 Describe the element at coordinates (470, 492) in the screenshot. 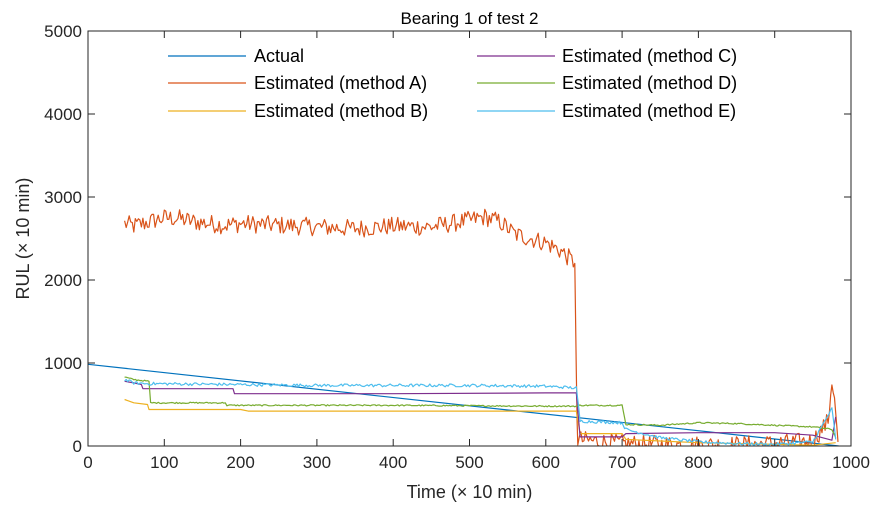

I see `x-axis-title: Time (× 10 min)` at that location.